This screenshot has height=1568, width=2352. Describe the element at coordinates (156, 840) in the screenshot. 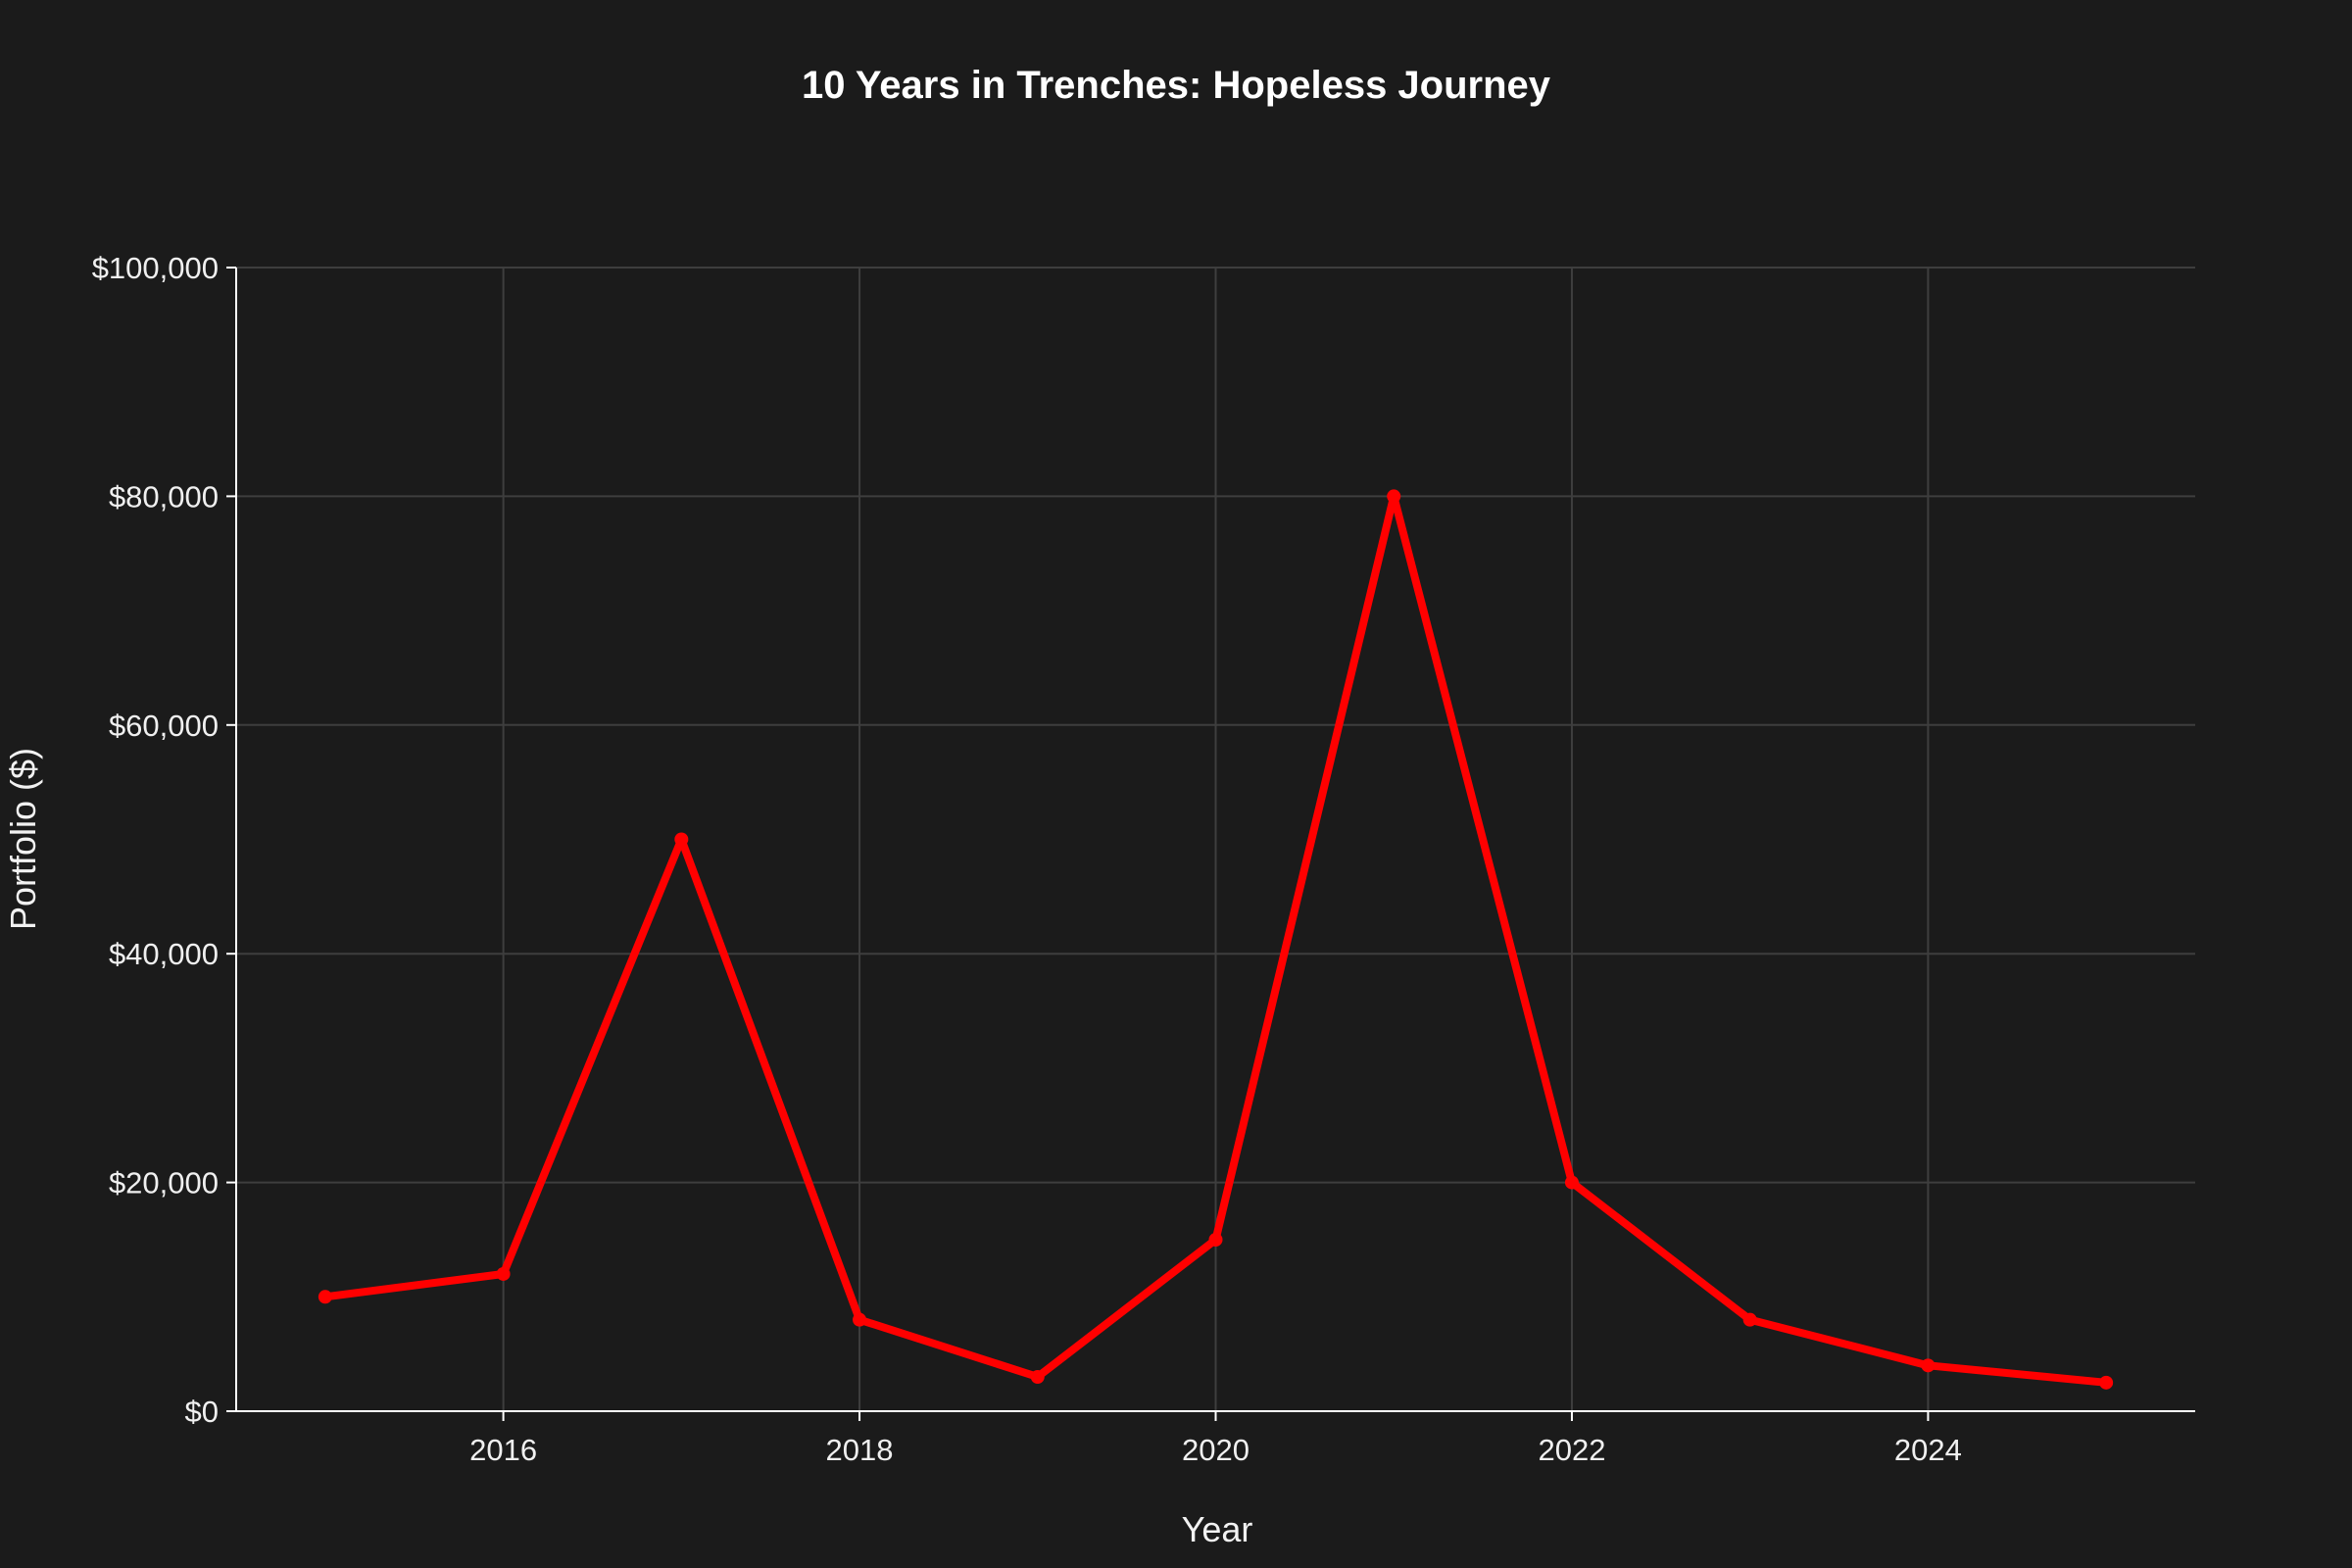

I see `y-tick-labels: $0 $20,000 $40,000 $60,000 $80,000 $100,000` at that location.